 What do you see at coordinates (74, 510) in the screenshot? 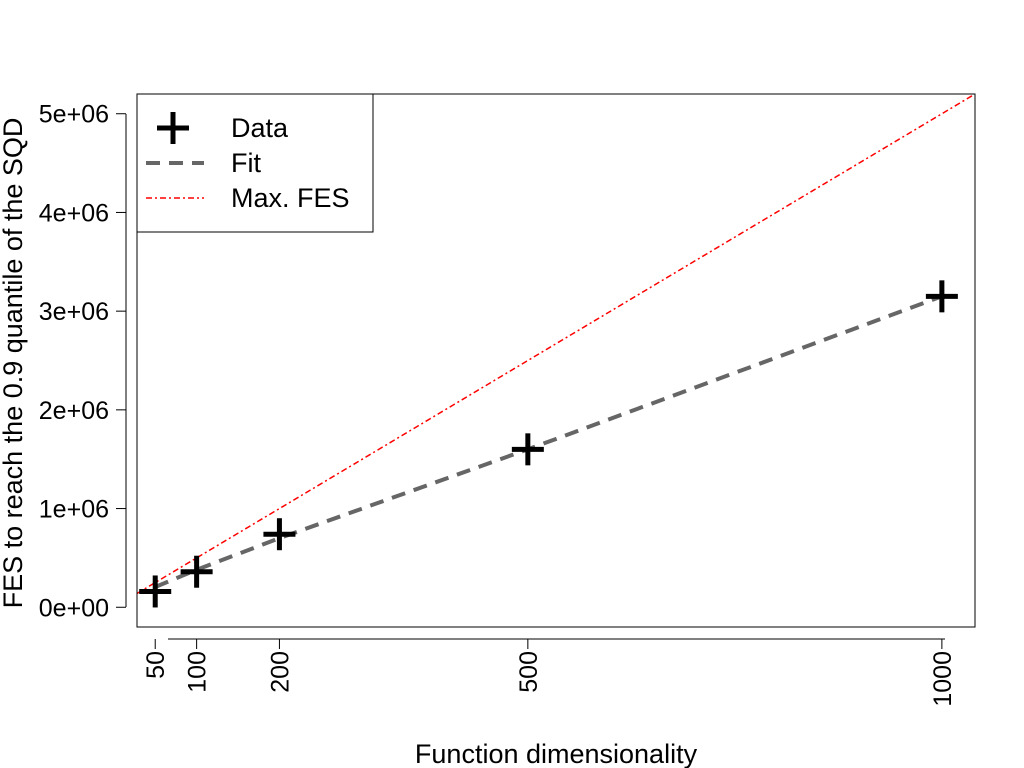
I see `y-tick-label: 1e+06` at bounding box center [74, 510].